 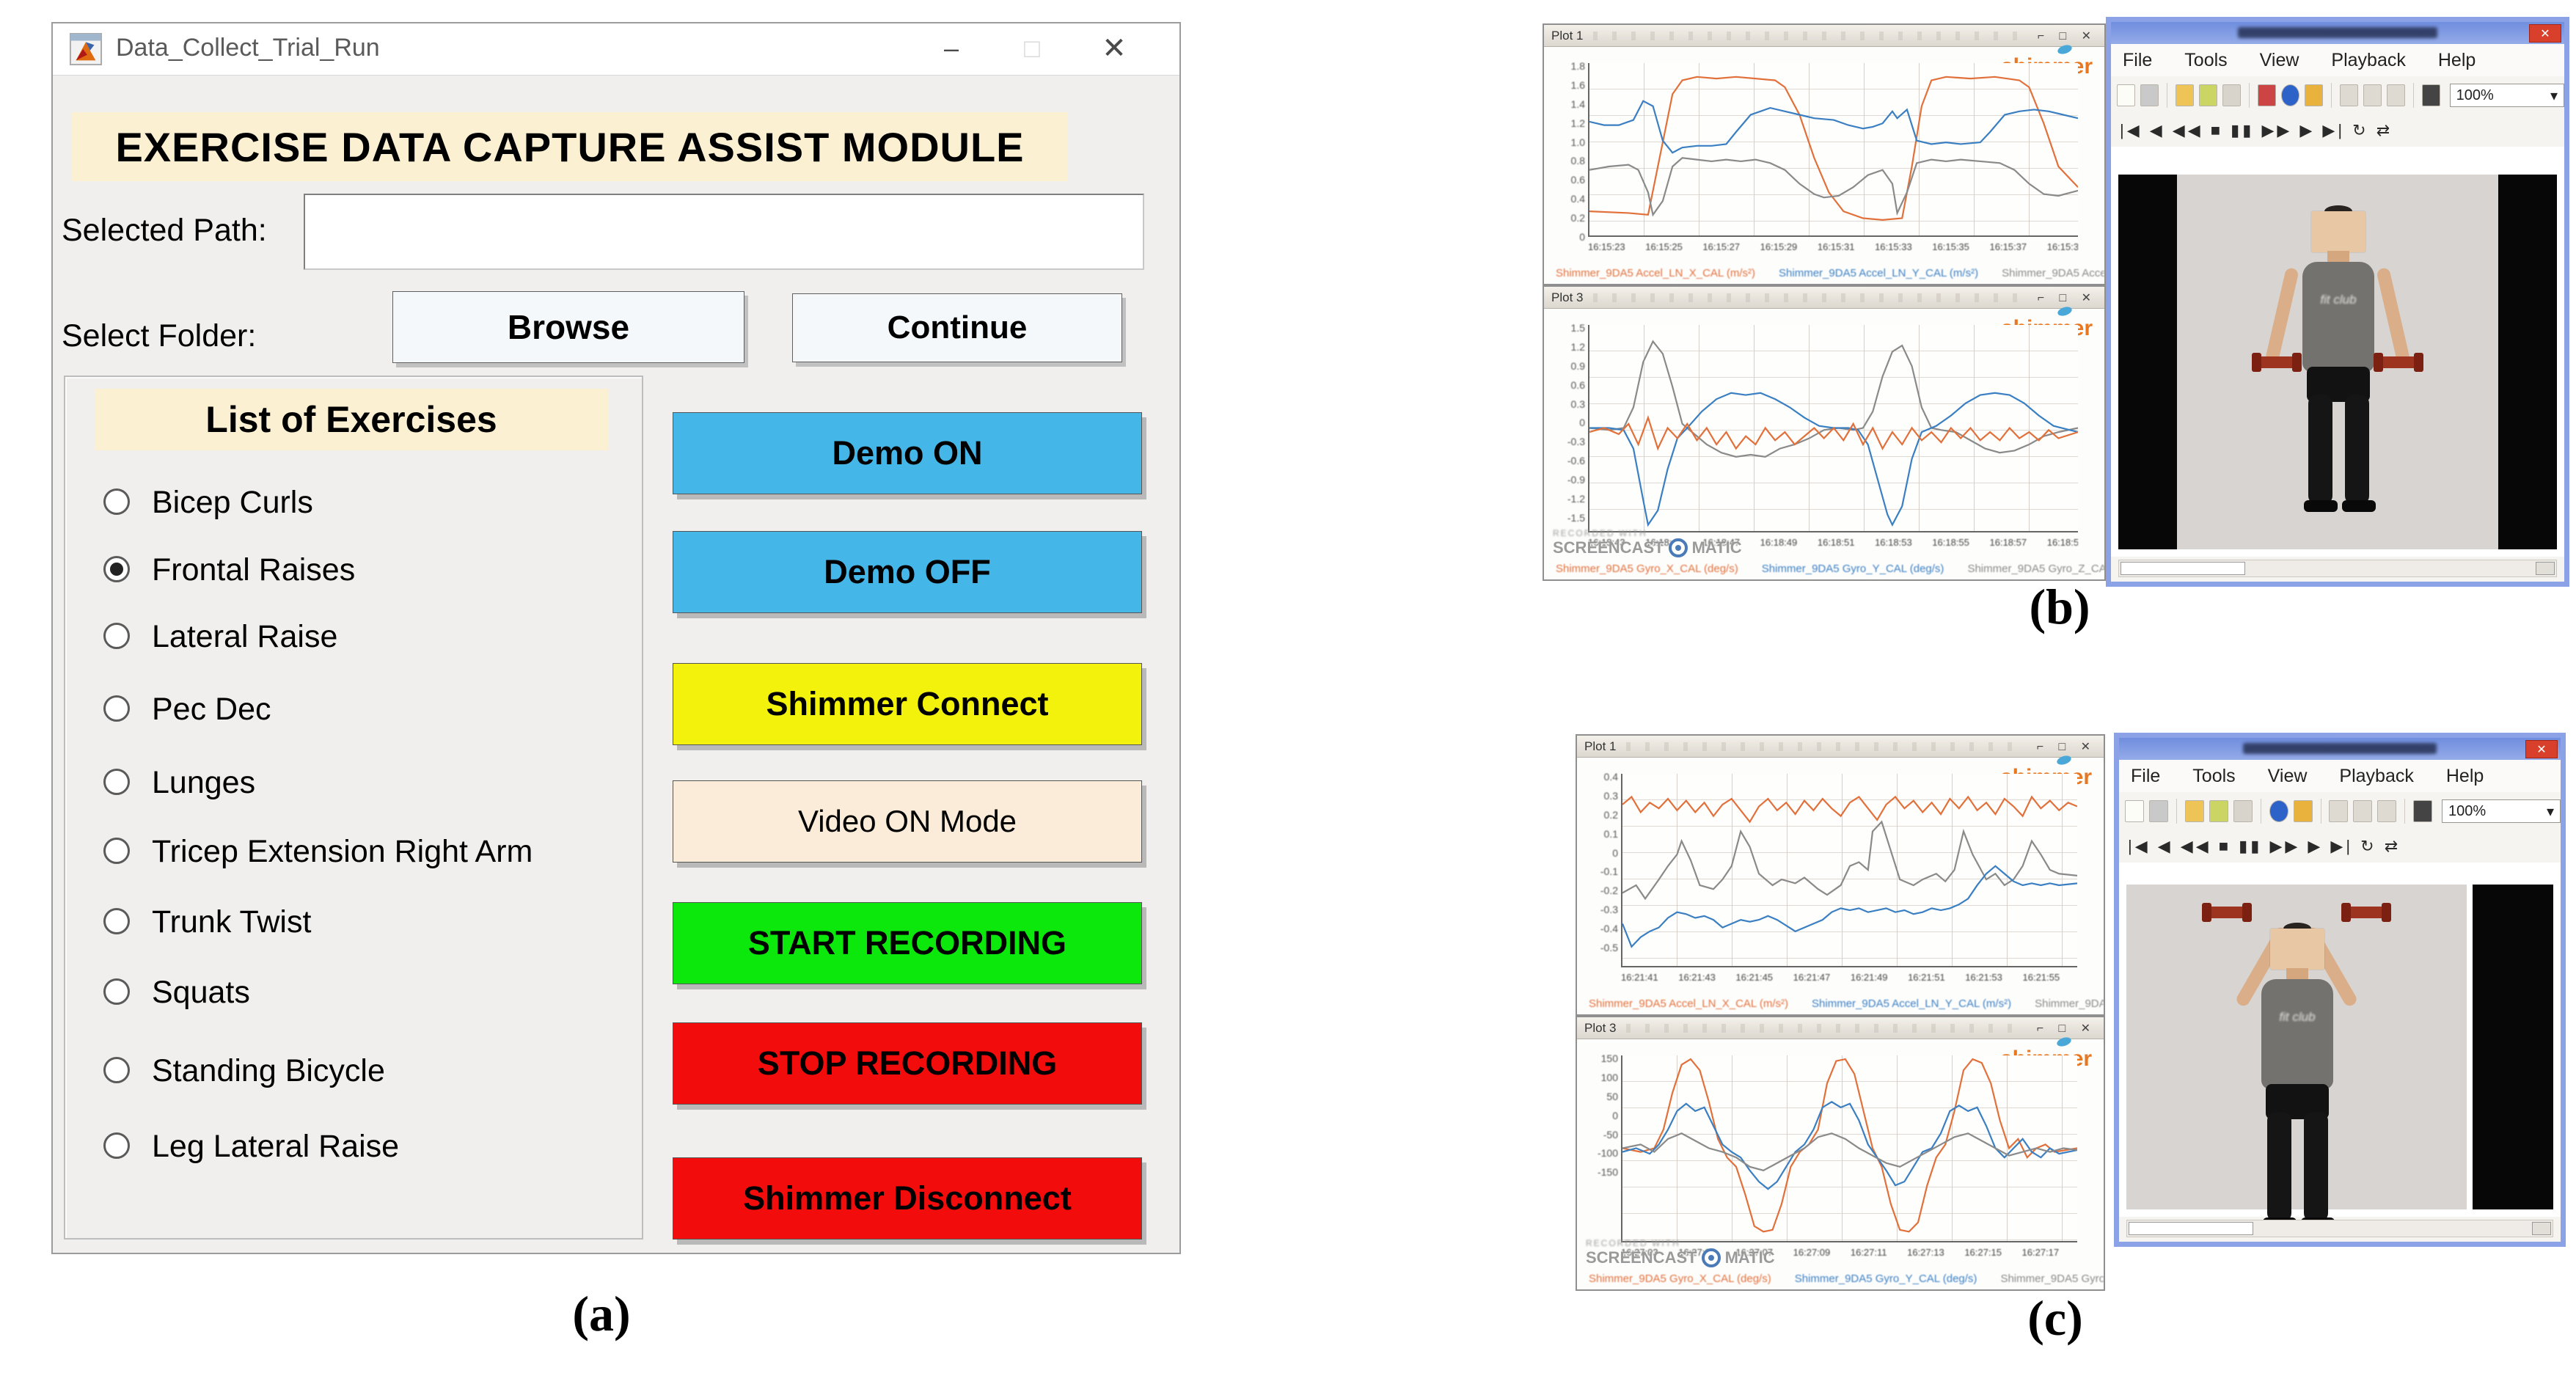 What do you see at coordinates (568, 327) in the screenshot?
I see `browse-button: Browse` at bounding box center [568, 327].